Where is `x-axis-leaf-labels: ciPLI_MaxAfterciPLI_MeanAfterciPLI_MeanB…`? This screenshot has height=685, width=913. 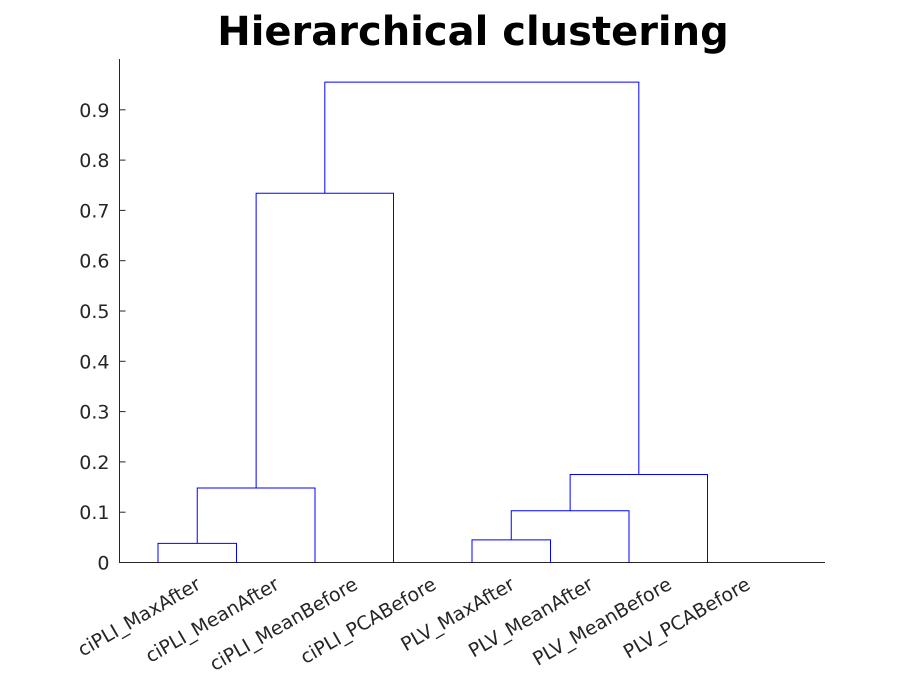 x-axis-leaf-labels: ciPLI_MaxAfterciPLI_MeanAfterciPLI_MeanB… is located at coordinates (414, 616).